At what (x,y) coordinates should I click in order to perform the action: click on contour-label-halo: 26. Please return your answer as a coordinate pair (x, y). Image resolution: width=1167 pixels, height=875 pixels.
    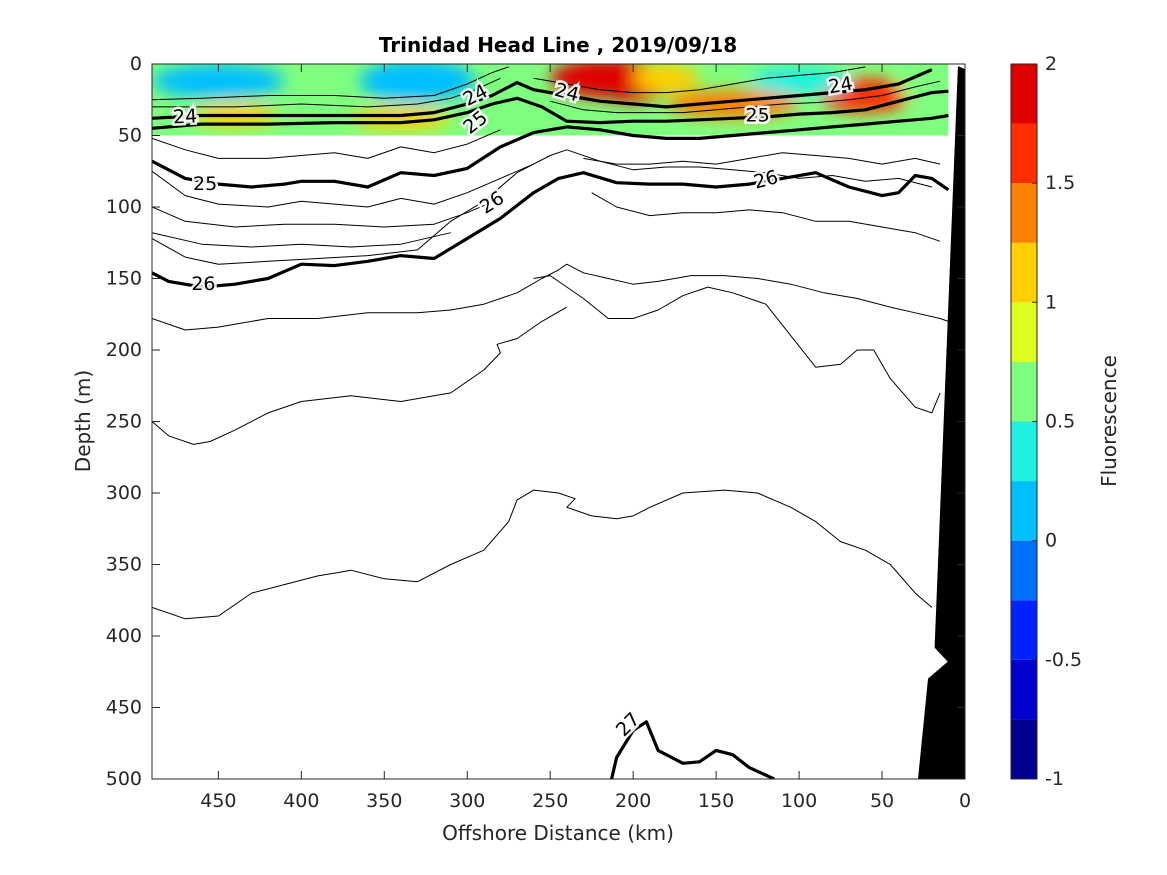
    Looking at the image, I should click on (203, 284).